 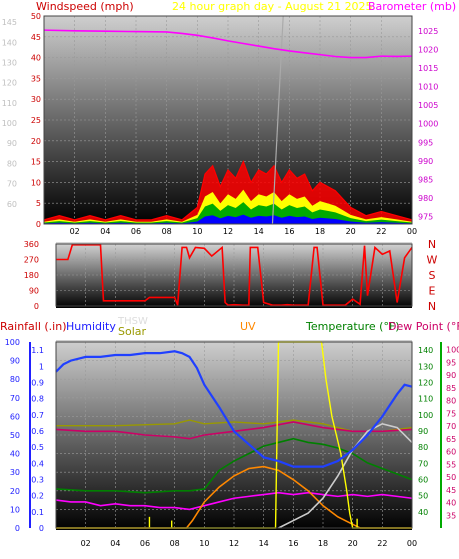 What do you see at coordinates (38, 203) in the screenshot?
I see `wind-y-tick-label: 5` at bounding box center [38, 203].